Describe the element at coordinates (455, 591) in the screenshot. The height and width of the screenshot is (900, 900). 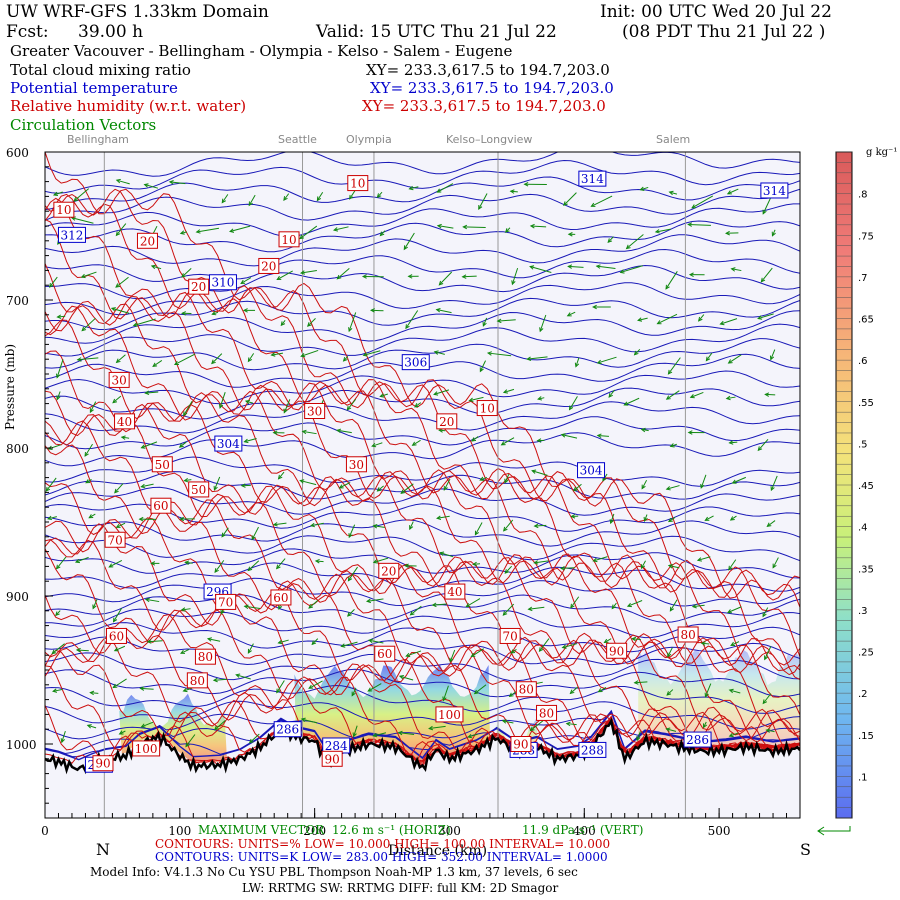
I see `rh-label: 40` at that location.